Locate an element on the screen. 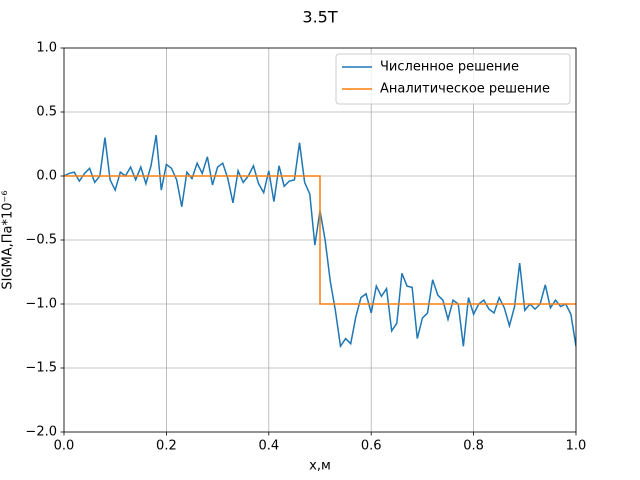 The image size is (640, 480). y-tick-label: −0.5 is located at coordinates (41, 240).